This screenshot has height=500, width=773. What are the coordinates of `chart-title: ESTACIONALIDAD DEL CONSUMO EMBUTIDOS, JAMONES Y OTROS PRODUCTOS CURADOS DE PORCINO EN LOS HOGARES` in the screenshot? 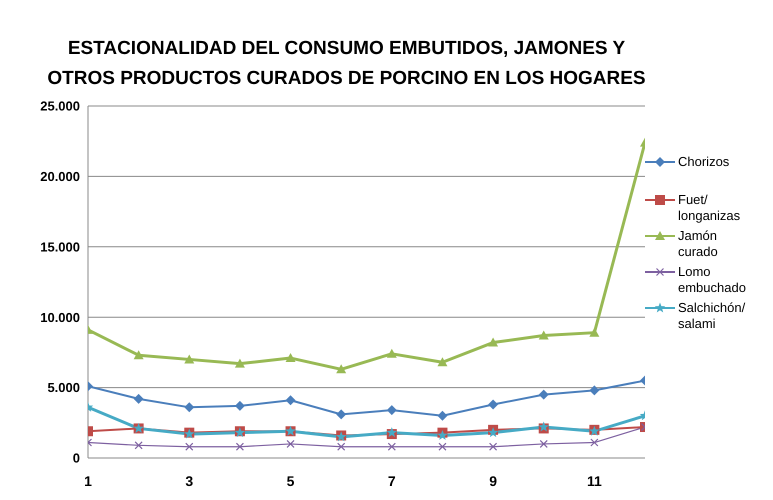 It's located at (346, 64).